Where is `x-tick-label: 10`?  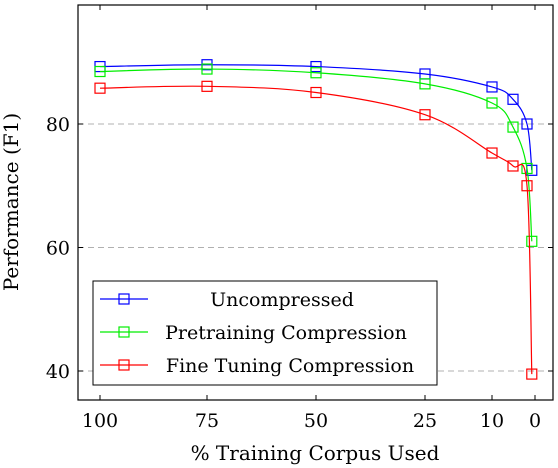
x-tick-label: 10 is located at coordinates (492, 421).